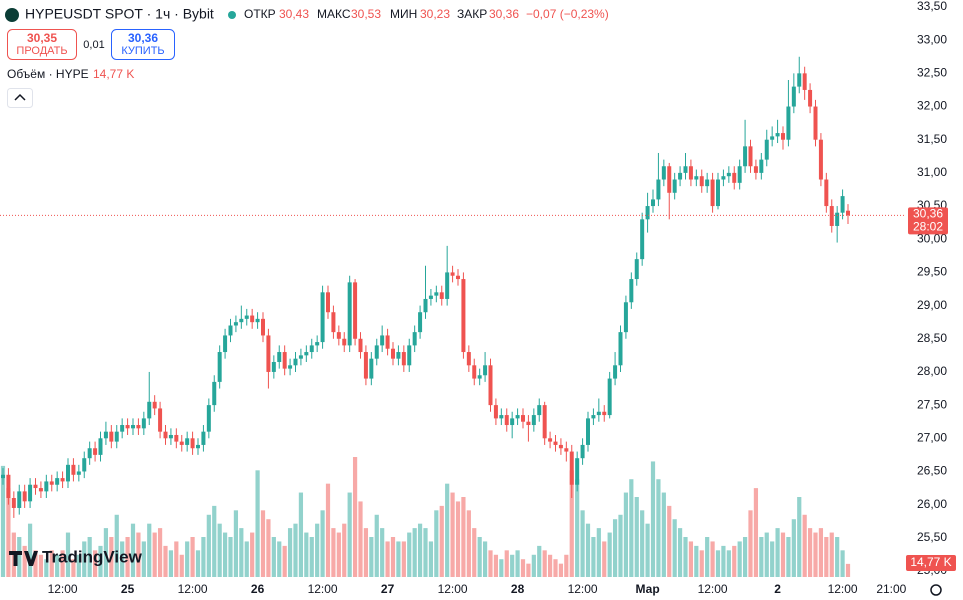 Image resolution: width=963 pixels, height=600 pixels. Describe the element at coordinates (20, 98) in the screenshot. I see `collapse-button` at that location.